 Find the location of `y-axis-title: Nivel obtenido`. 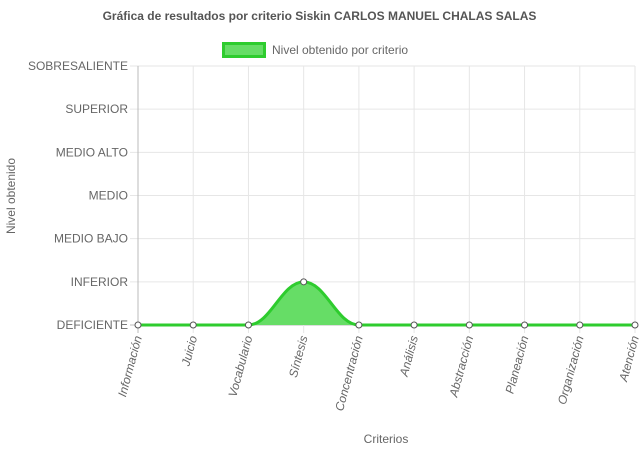

y-axis-title: Nivel obtenido is located at coordinates (11, 196).